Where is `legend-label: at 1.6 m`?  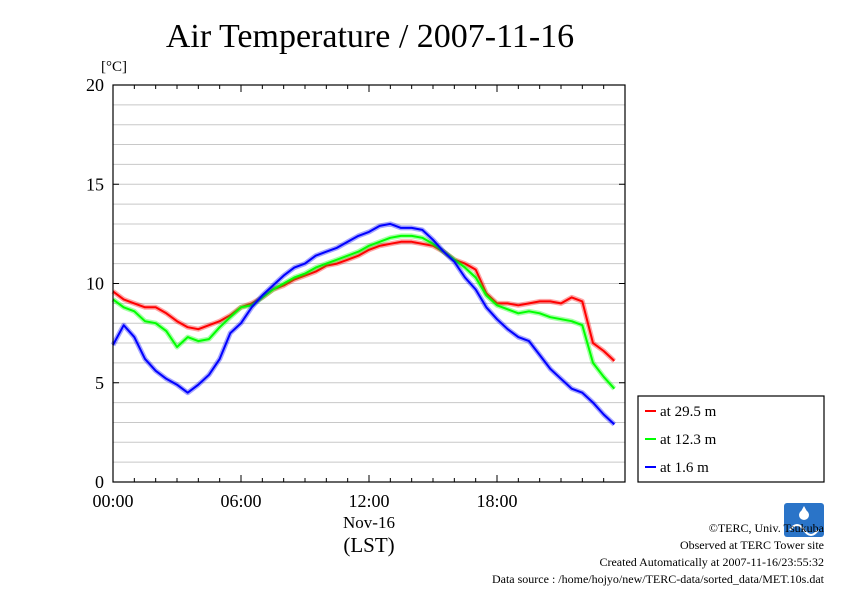
legend-label: at 1.6 m is located at coordinates (684, 468).